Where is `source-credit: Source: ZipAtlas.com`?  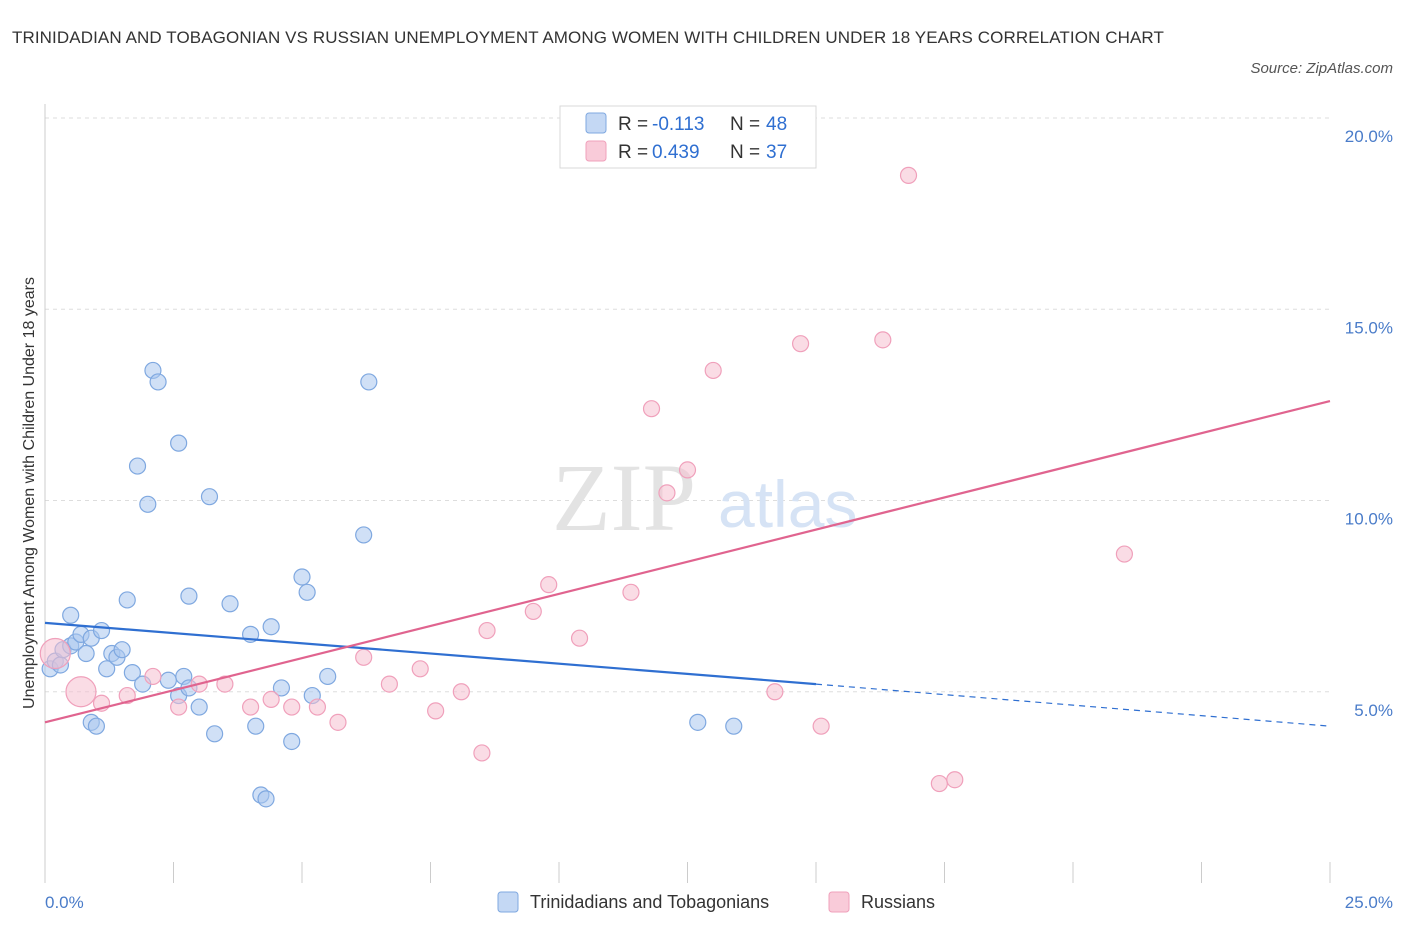 source-credit: Source: ZipAtlas.com is located at coordinates (1321, 68).